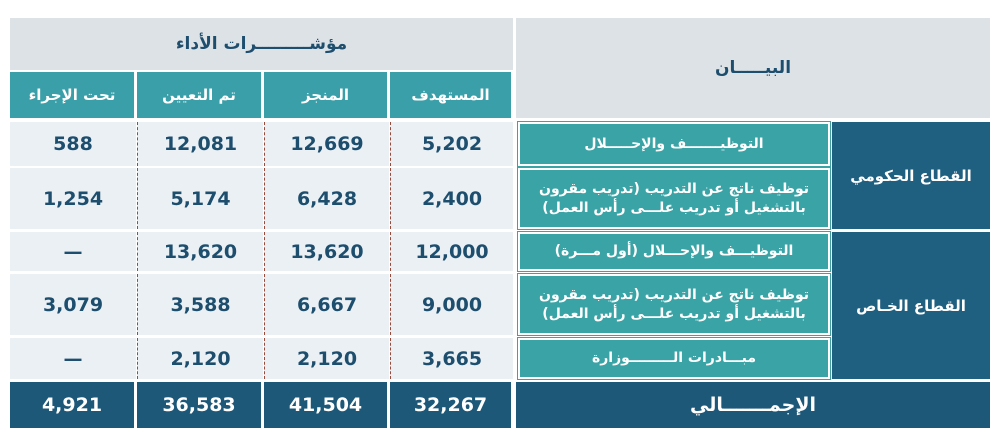  Describe the element at coordinates (200, 304) in the screenshot. I see `value-cell: 3,588` at that location.